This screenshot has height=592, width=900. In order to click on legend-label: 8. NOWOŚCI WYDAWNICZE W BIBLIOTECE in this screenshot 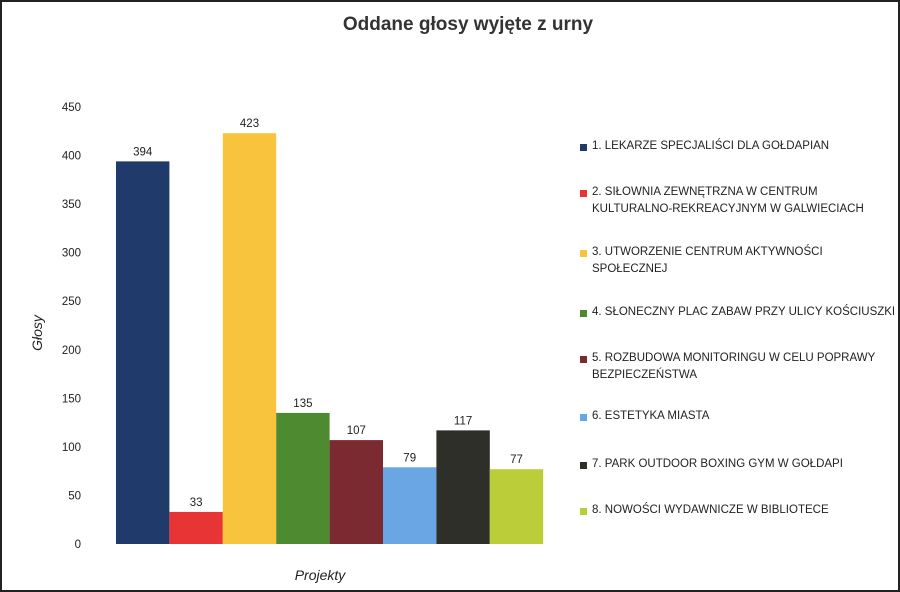, I will do `click(710, 510)`.